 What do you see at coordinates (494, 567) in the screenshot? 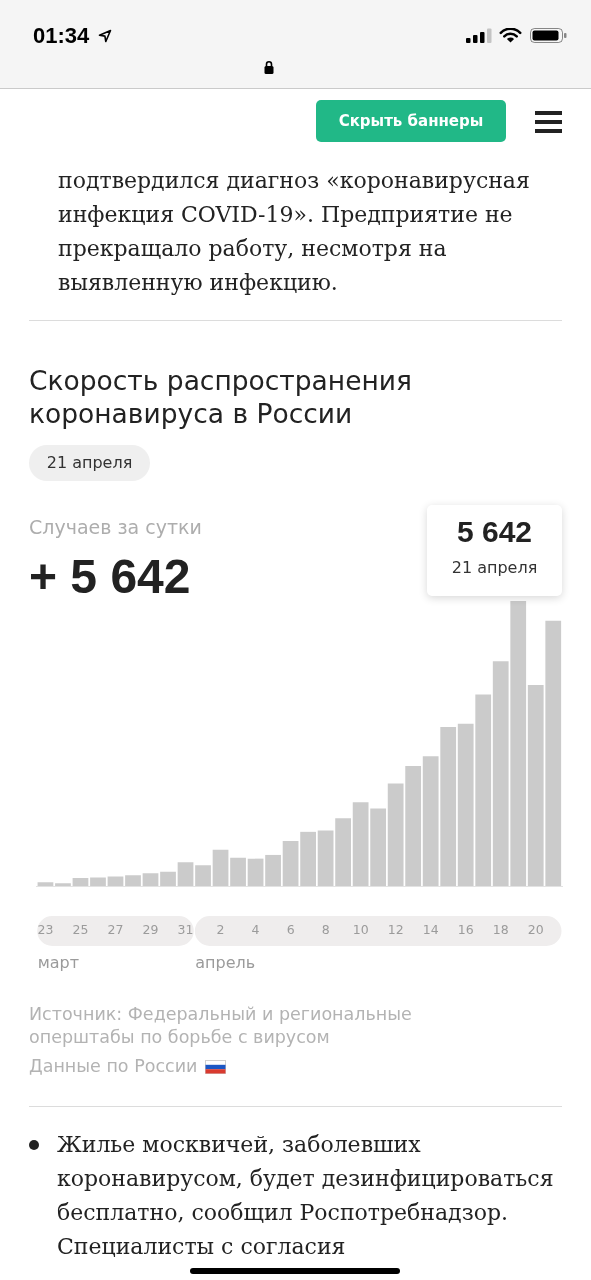
I see `text: 21 апреля` at bounding box center [494, 567].